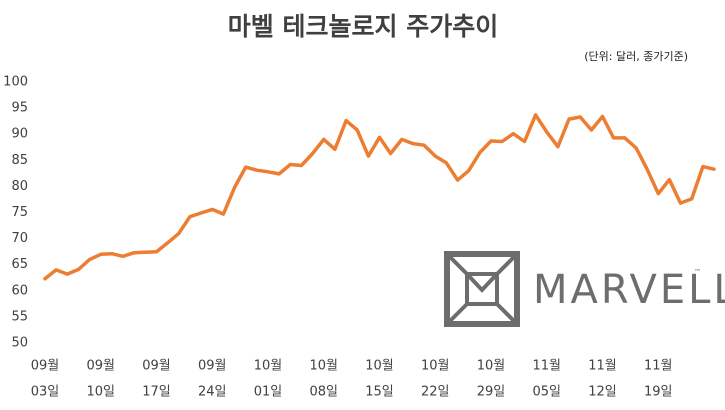 Image resolution: width=725 pixels, height=410 pixels. I want to click on x-tick-label: 01일, so click(268, 392).